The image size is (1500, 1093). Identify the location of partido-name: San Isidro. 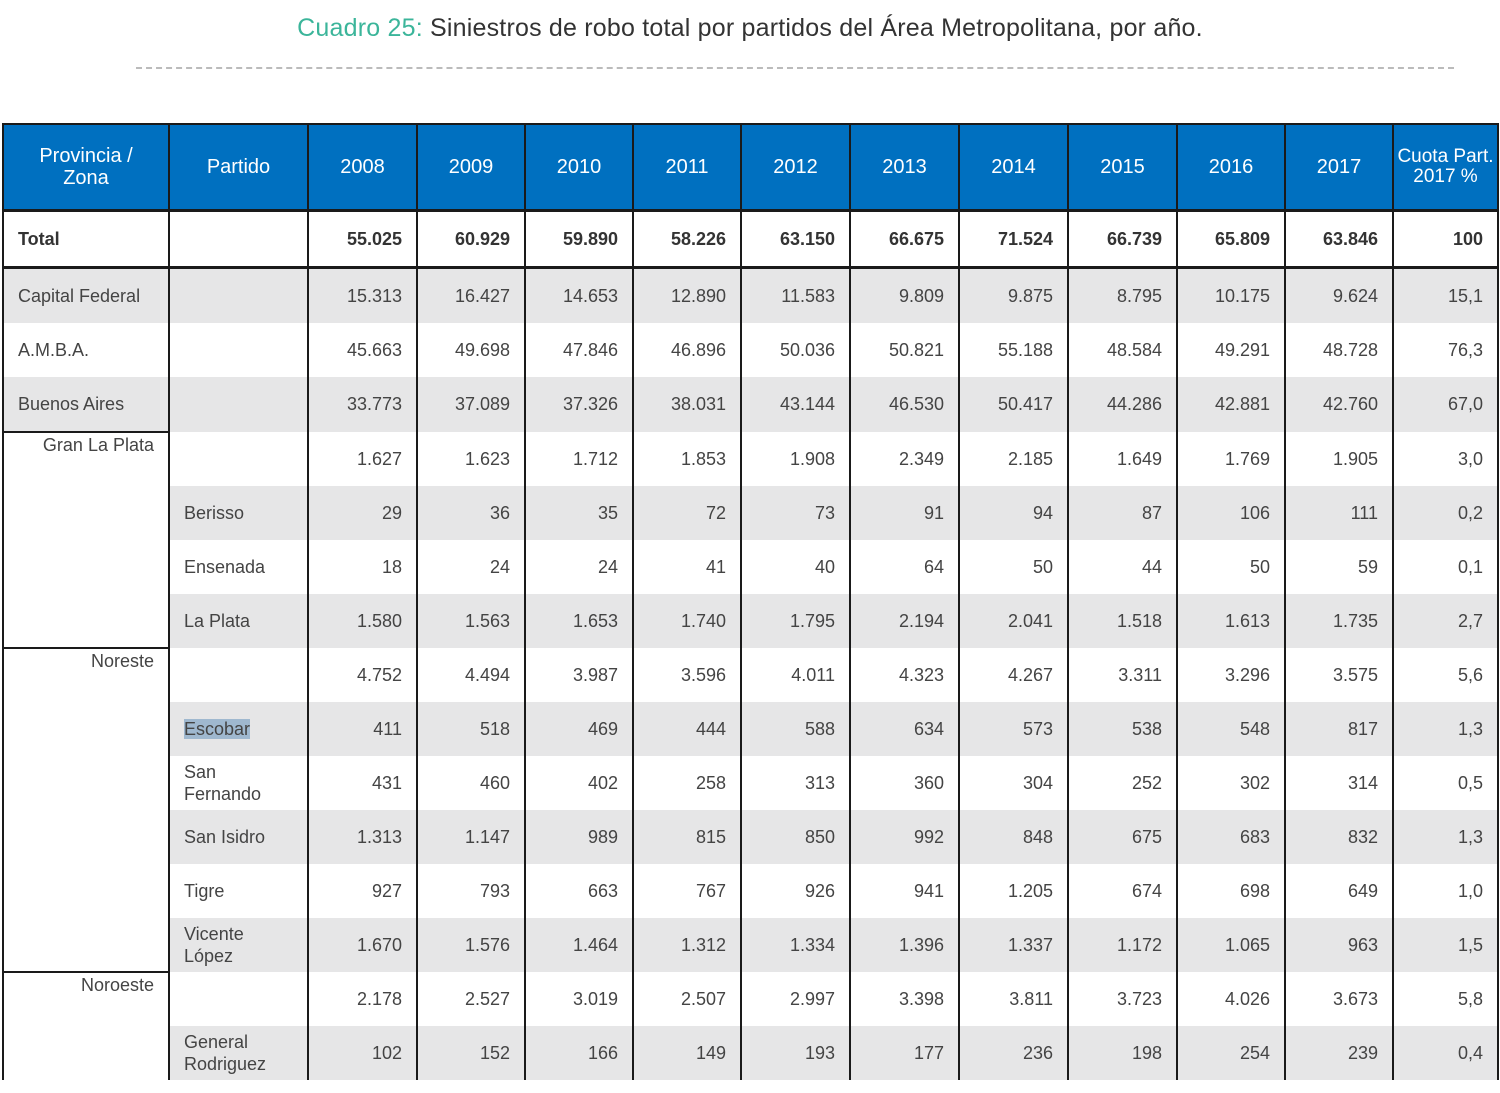
(225, 836).